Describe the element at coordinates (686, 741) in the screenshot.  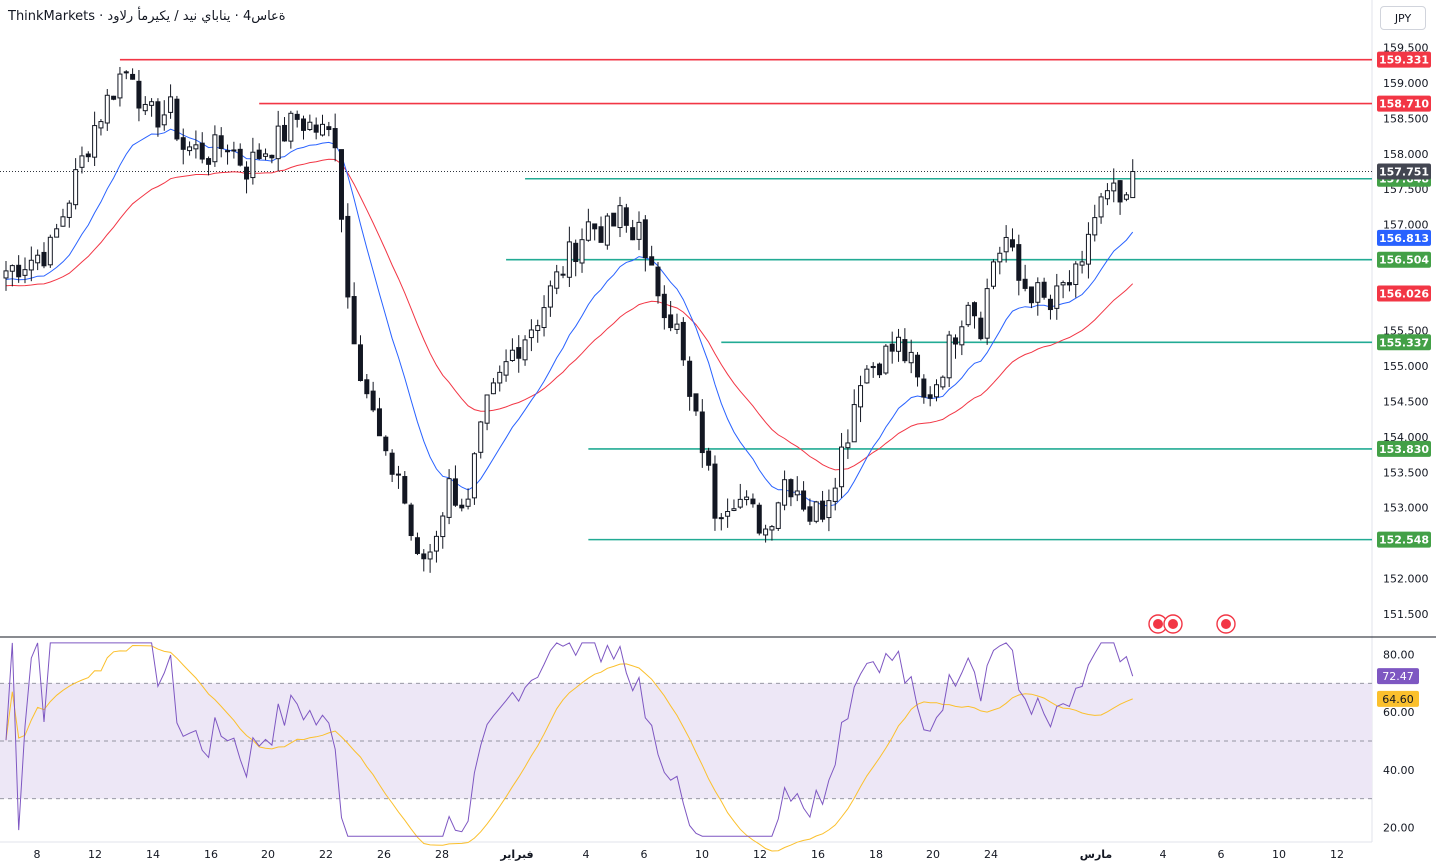
I see `rsi-band` at that location.